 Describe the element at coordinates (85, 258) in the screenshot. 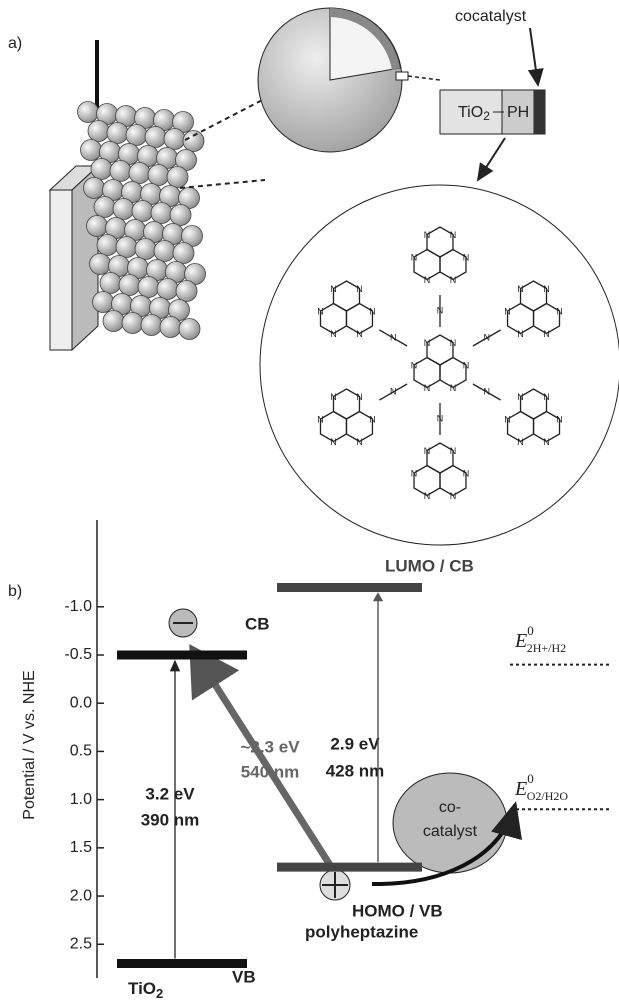

I see `electrode-side` at that location.